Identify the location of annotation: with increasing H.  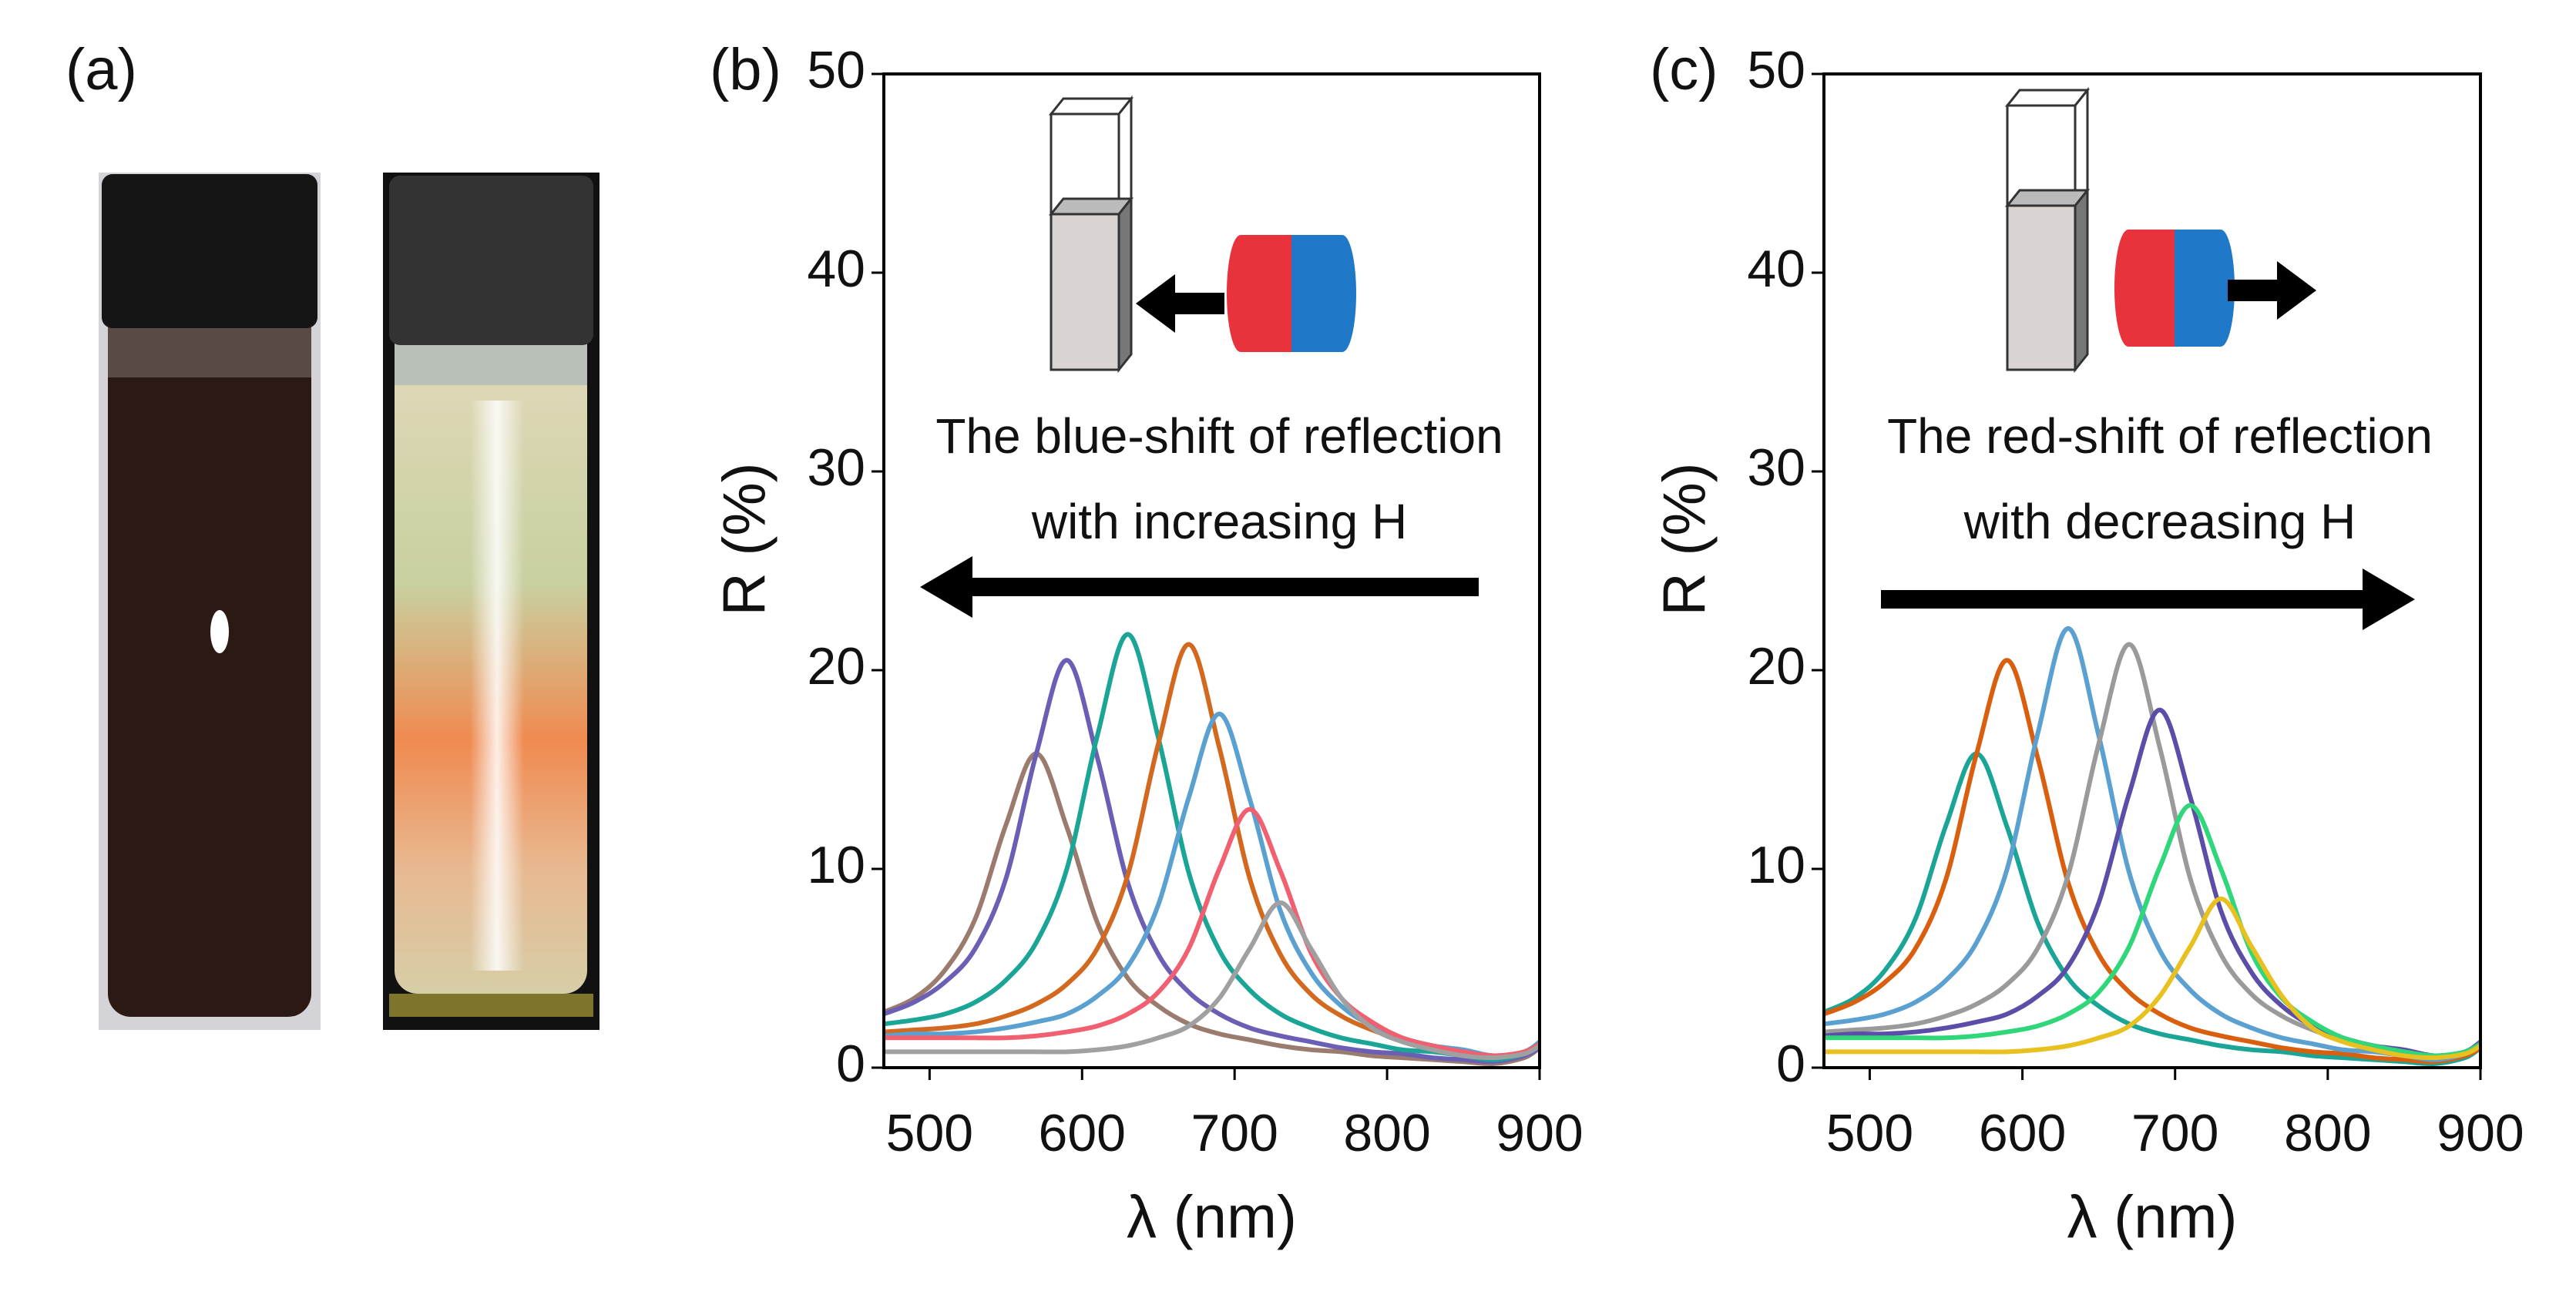
(1219, 522).